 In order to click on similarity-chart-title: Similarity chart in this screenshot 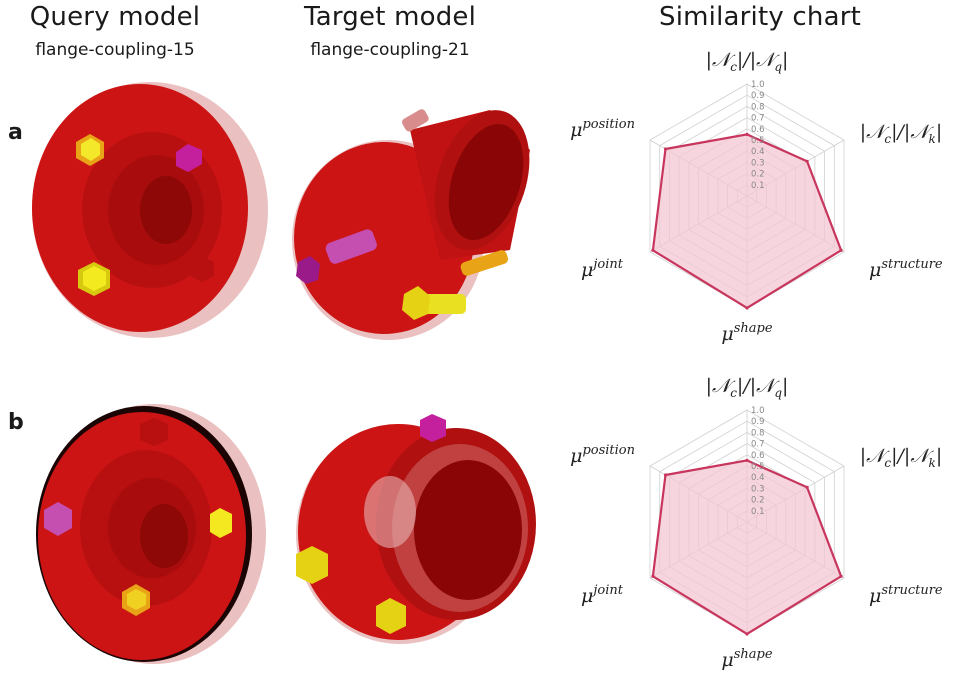, I will do `click(760, 17)`.